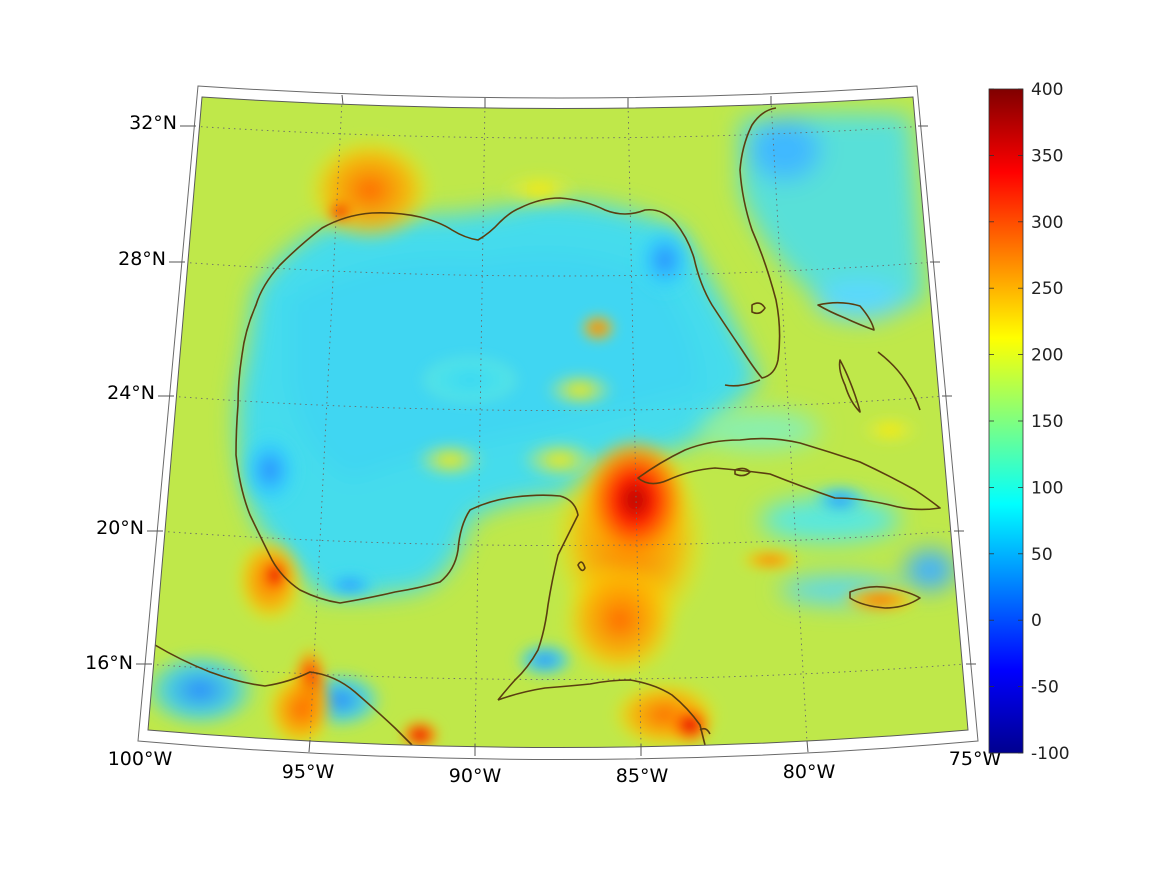 This screenshot has height=875, width=1167. Describe the element at coordinates (807, 746) in the screenshot. I see `frame-tick-bottom-80w` at that location.